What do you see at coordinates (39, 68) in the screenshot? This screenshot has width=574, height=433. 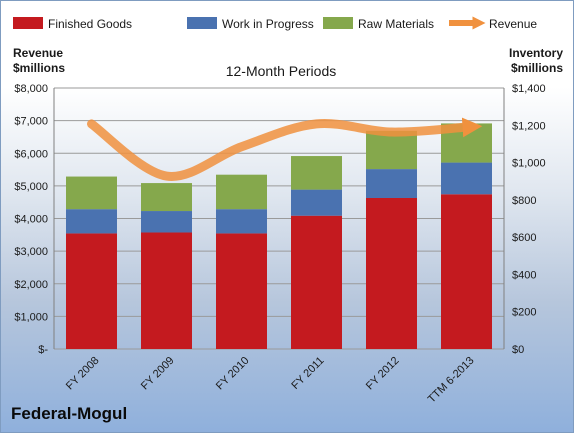 I see `left-axis-label-line2: $millions` at bounding box center [39, 68].